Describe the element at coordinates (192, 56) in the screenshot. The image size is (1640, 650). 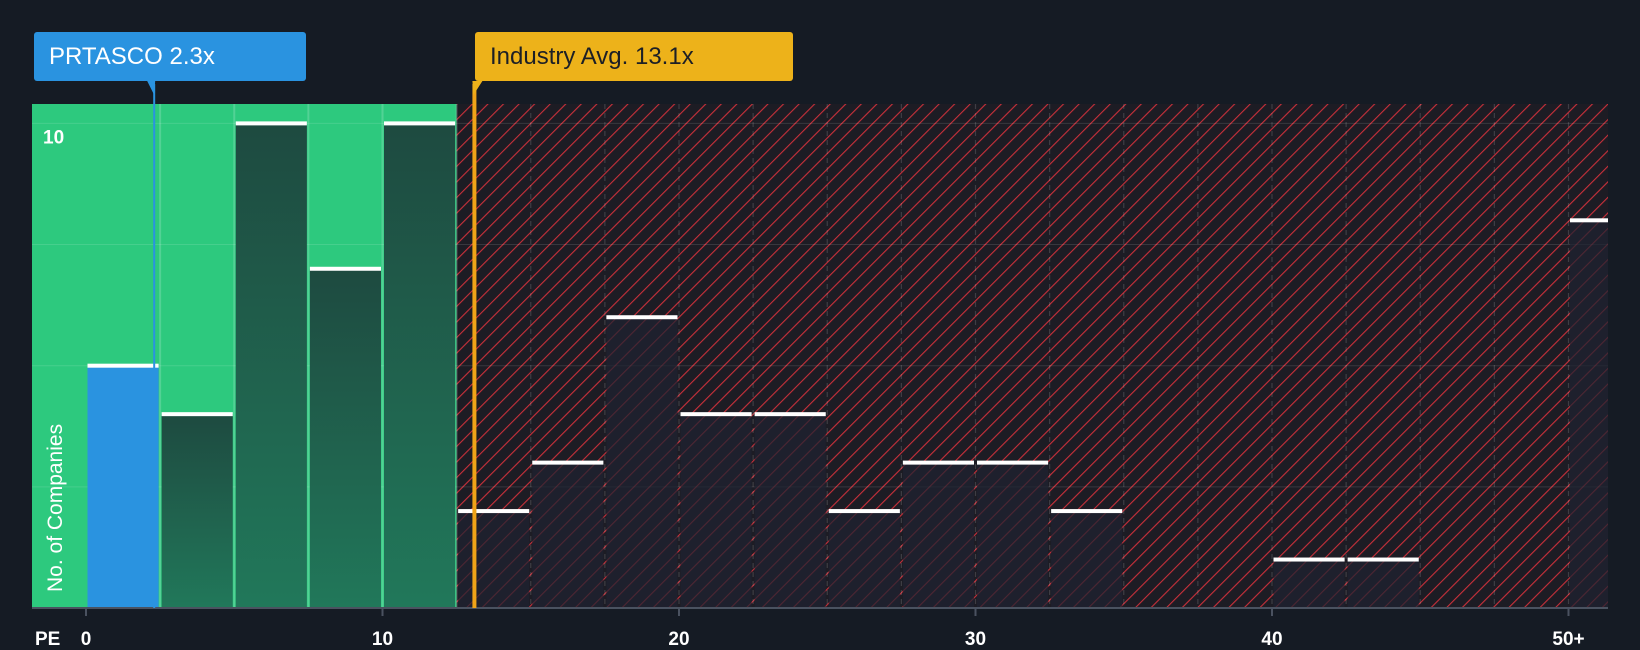
I see `company-pe-value: 2.3x` at that location.